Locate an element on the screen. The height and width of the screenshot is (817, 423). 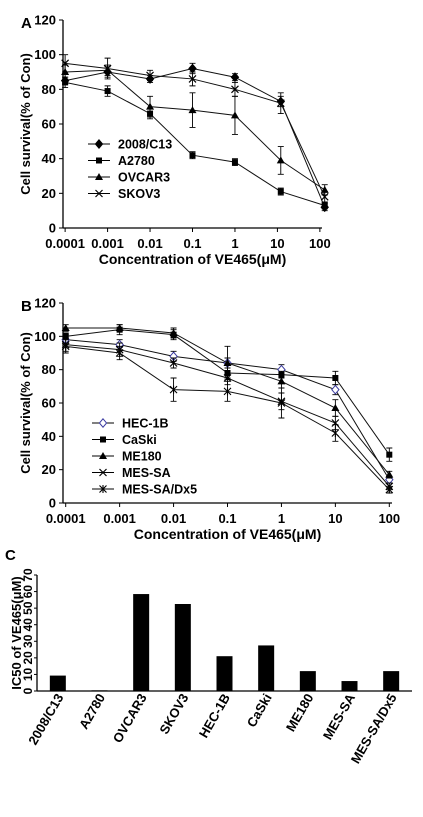
y-tick-label: 30 is located at coordinates (28, 641).